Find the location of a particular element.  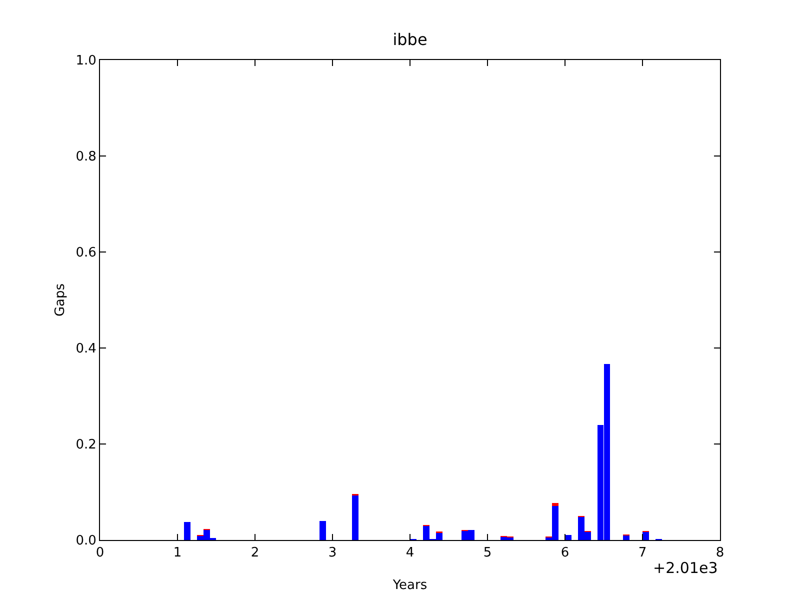

x-tick-label: 8 is located at coordinates (720, 553).